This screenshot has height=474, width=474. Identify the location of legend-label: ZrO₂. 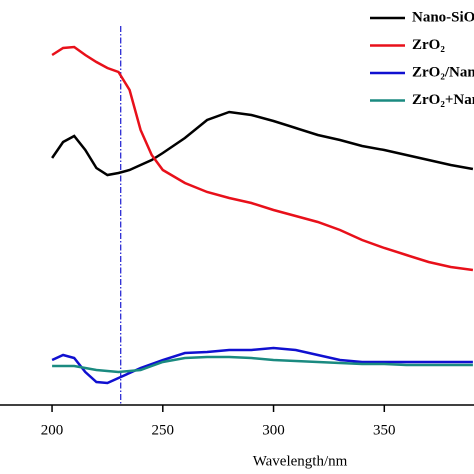
(428, 45).